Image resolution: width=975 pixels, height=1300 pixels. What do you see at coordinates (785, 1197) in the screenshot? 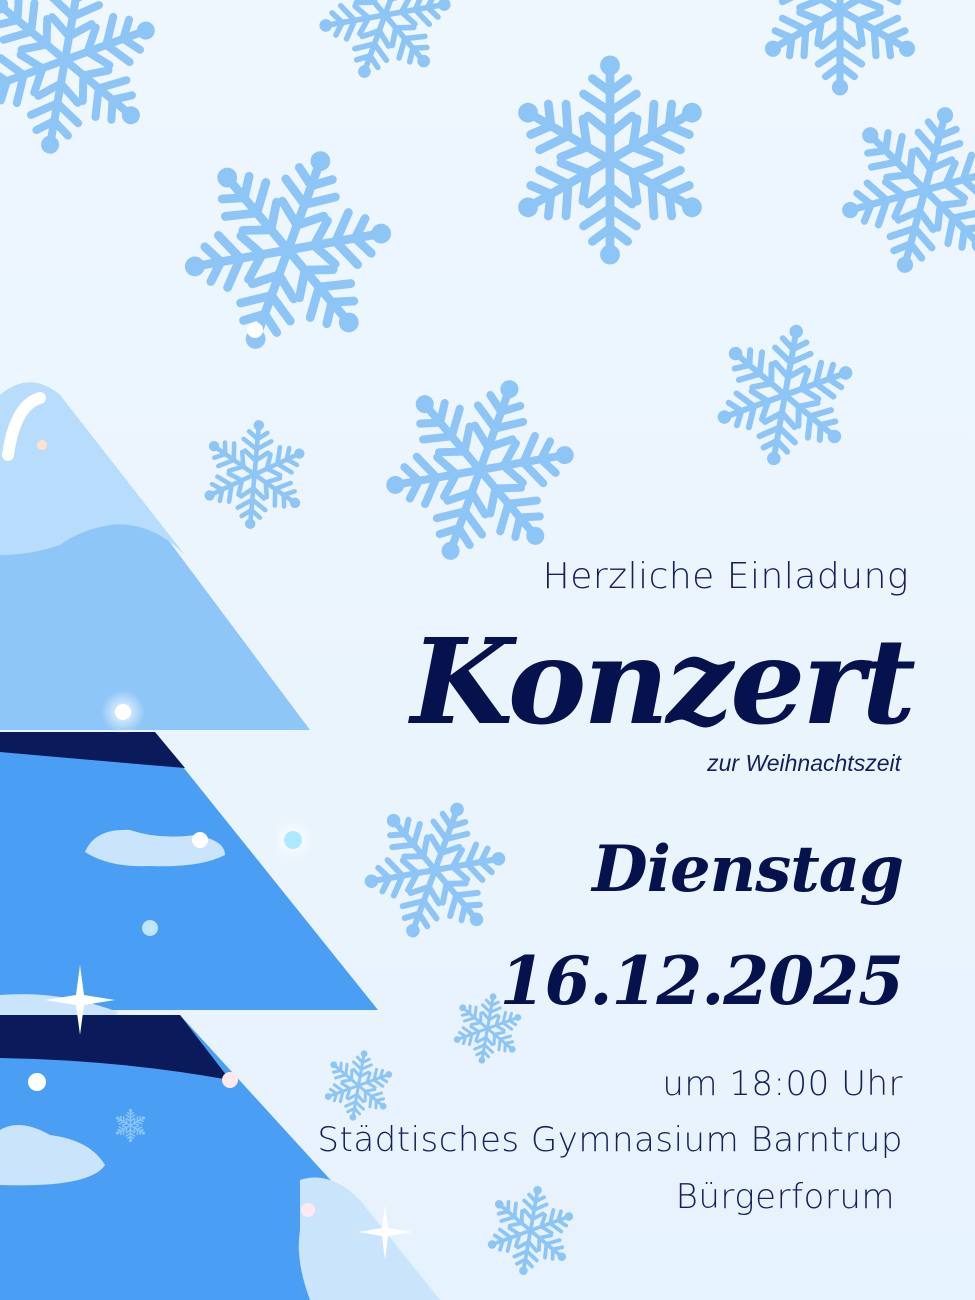
I see `event-room: Bürgerforum` at bounding box center [785, 1197].